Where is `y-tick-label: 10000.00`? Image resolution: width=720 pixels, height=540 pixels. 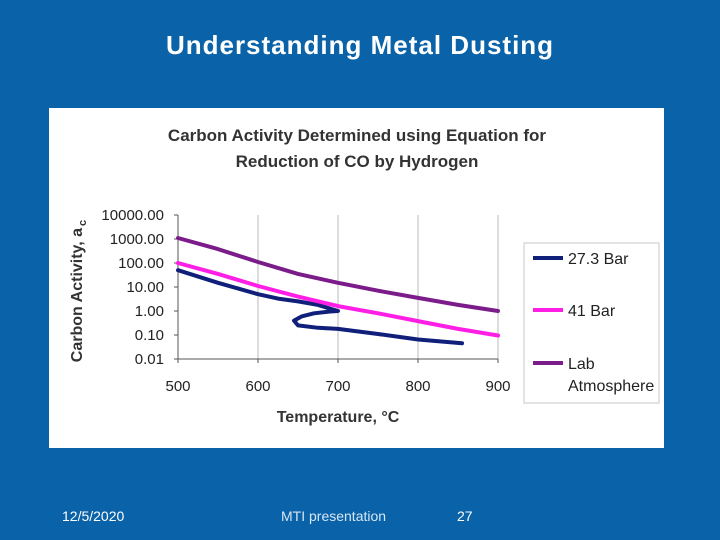
y-tick-label: 10000.00 is located at coordinates (132, 215).